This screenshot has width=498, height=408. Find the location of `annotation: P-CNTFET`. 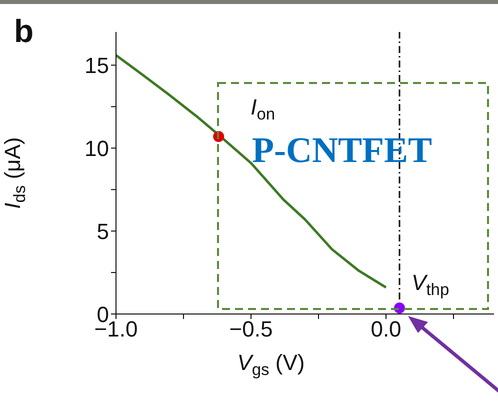

annotation: P-CNTFET is located at coordinates (342, 150).